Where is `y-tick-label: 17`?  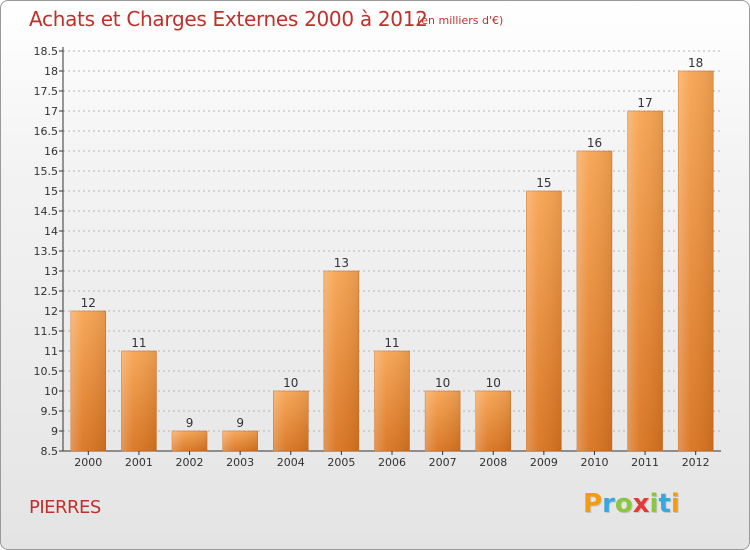
y-tick-label: 17 is located at coordinates (51, 111).